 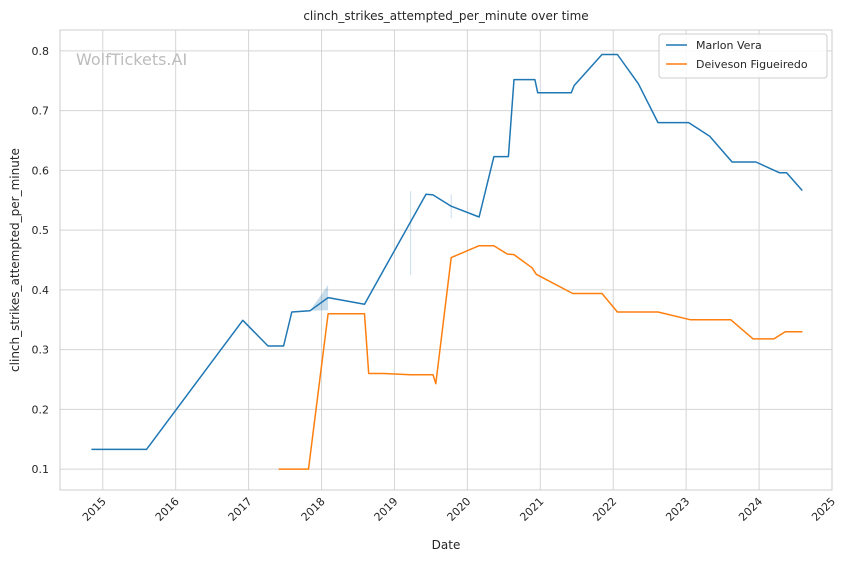 I want to click on y-tick-label: 0.3, so click(x=41, y=350).